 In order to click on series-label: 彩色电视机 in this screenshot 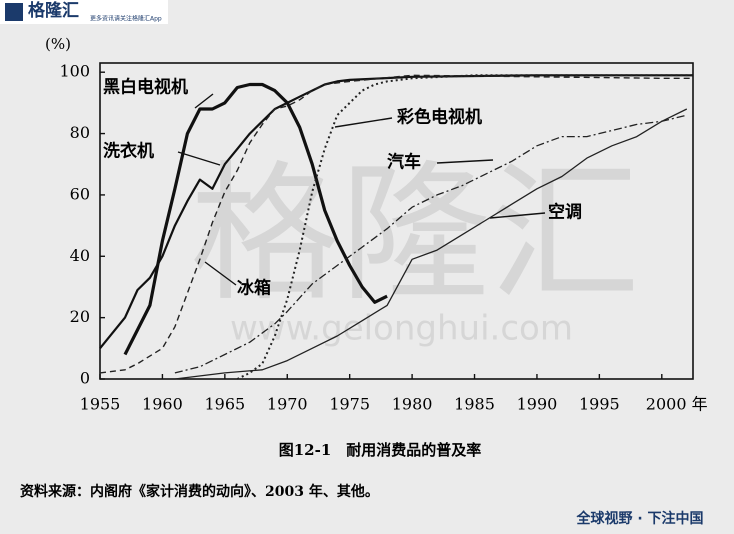, I will do `click(439, 117)`.